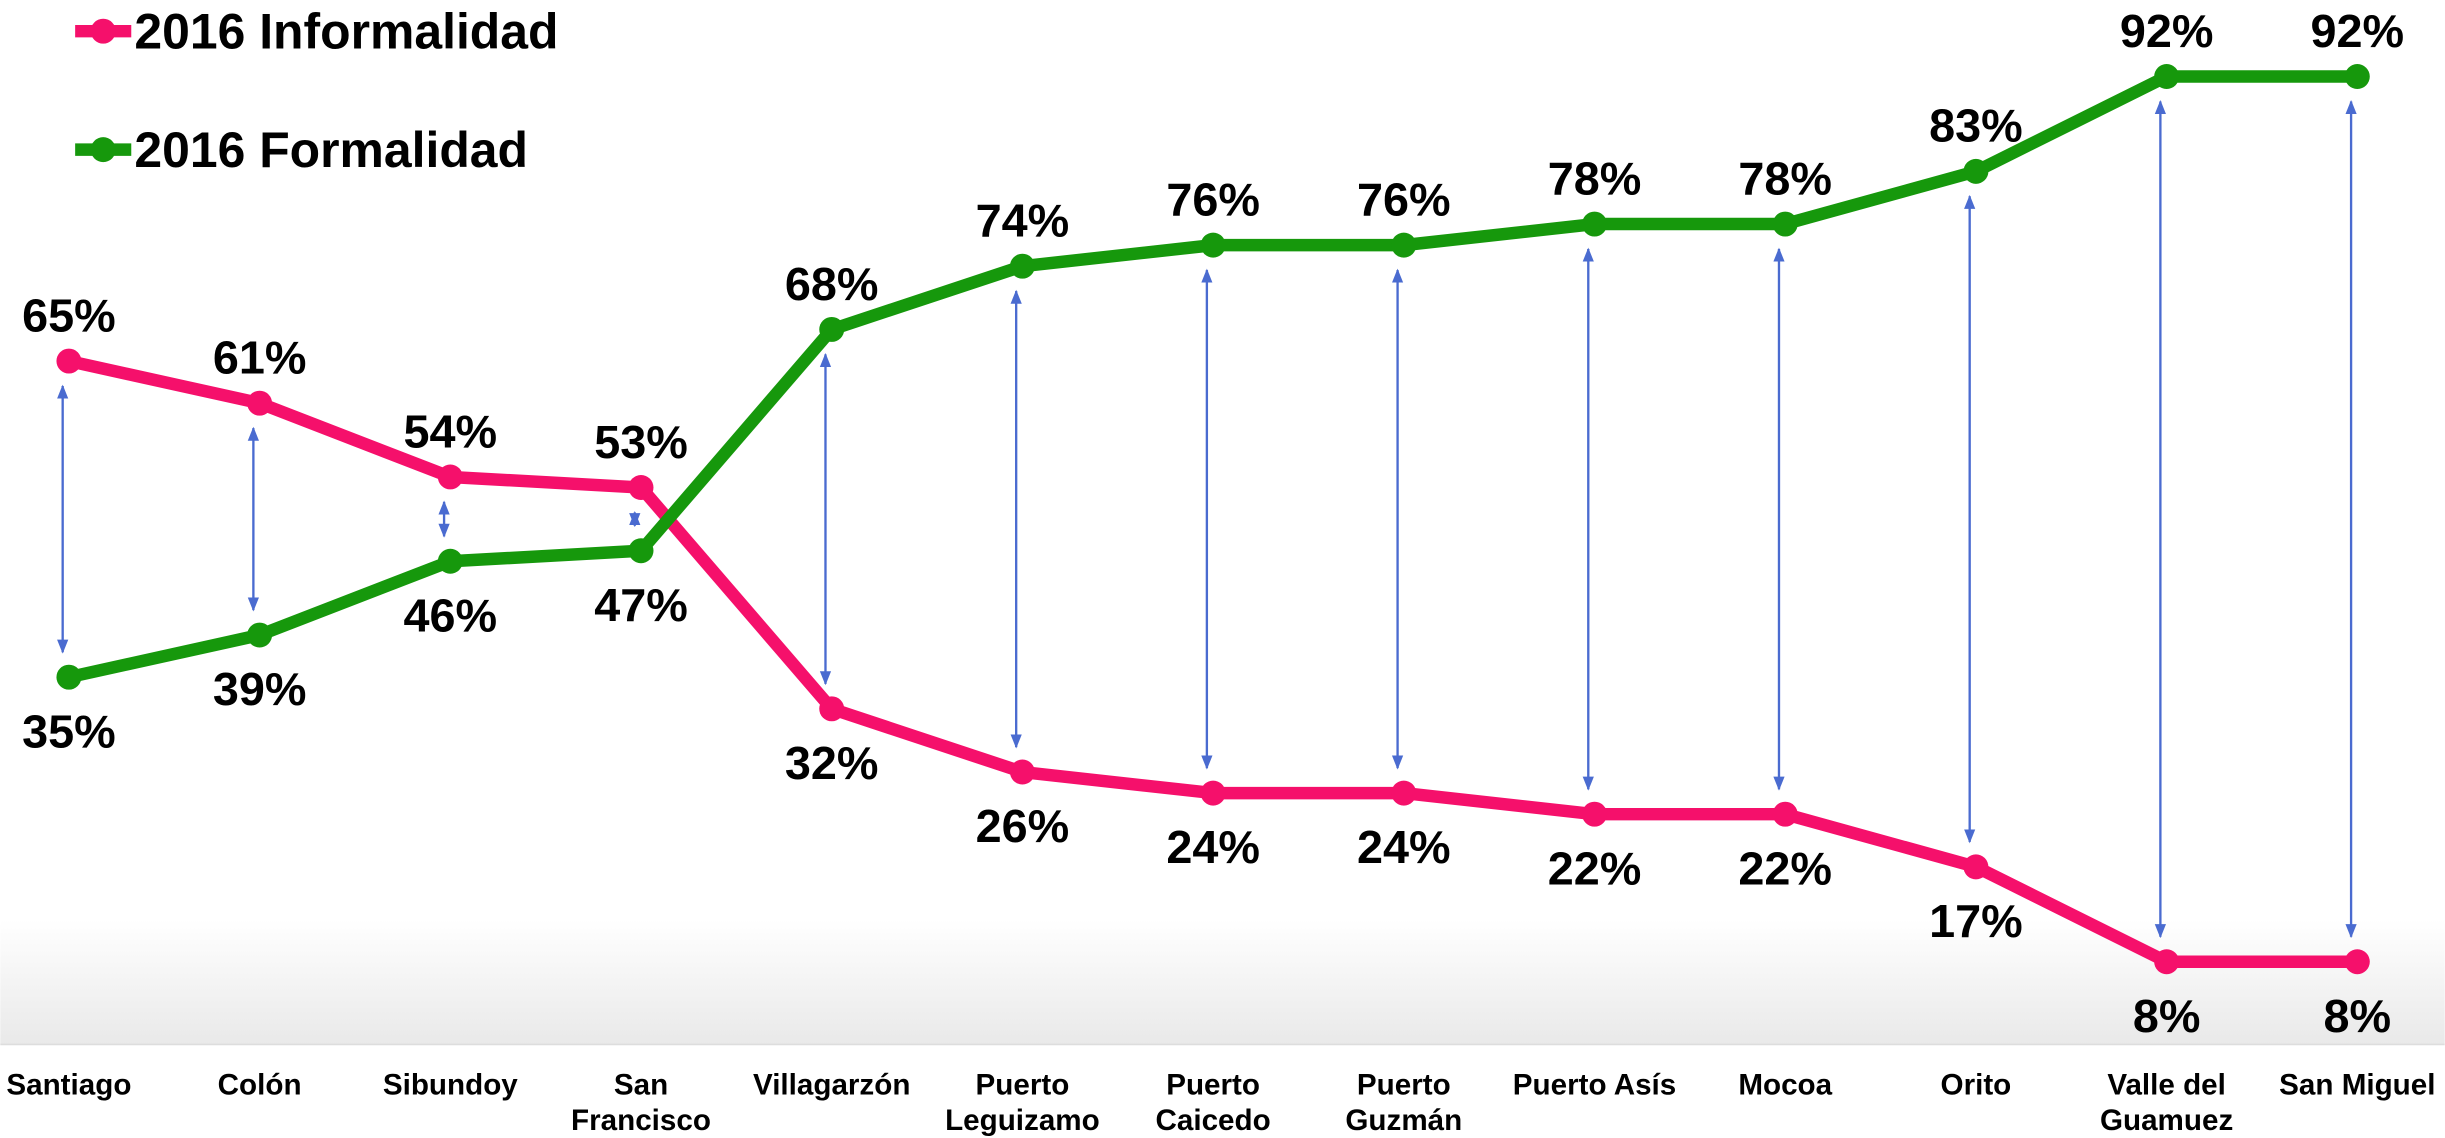 This screenshot has width=2445, height=1138. Describe the element at coordinates (1022, 1120) in the screenshot. I see `x-tick-label: Leguizamo` at that location.